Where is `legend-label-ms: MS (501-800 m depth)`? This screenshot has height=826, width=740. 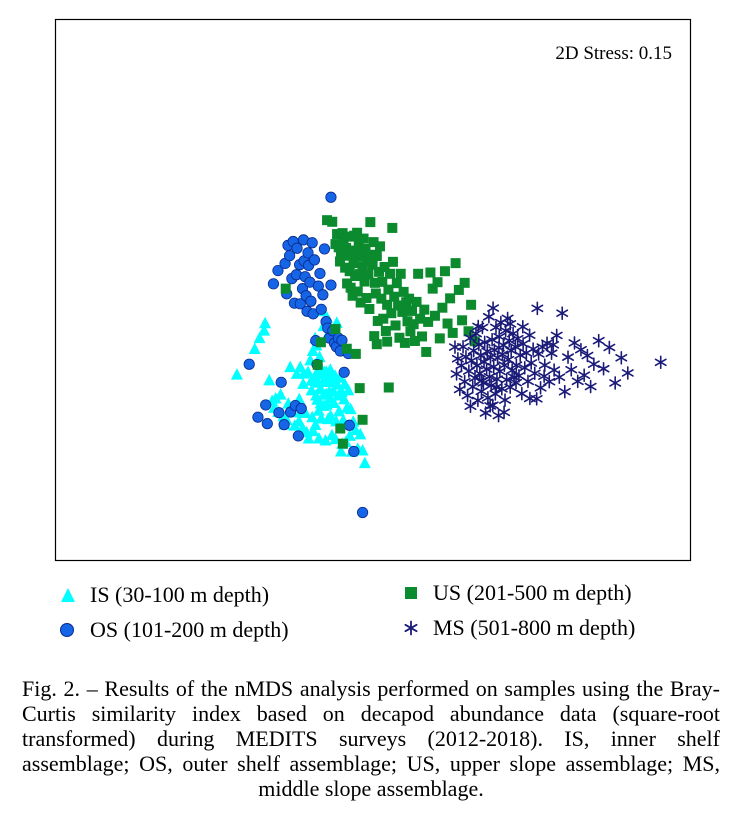
legend-label-ms: MS (501-800 m depth) is located at coordinates (534, 627).